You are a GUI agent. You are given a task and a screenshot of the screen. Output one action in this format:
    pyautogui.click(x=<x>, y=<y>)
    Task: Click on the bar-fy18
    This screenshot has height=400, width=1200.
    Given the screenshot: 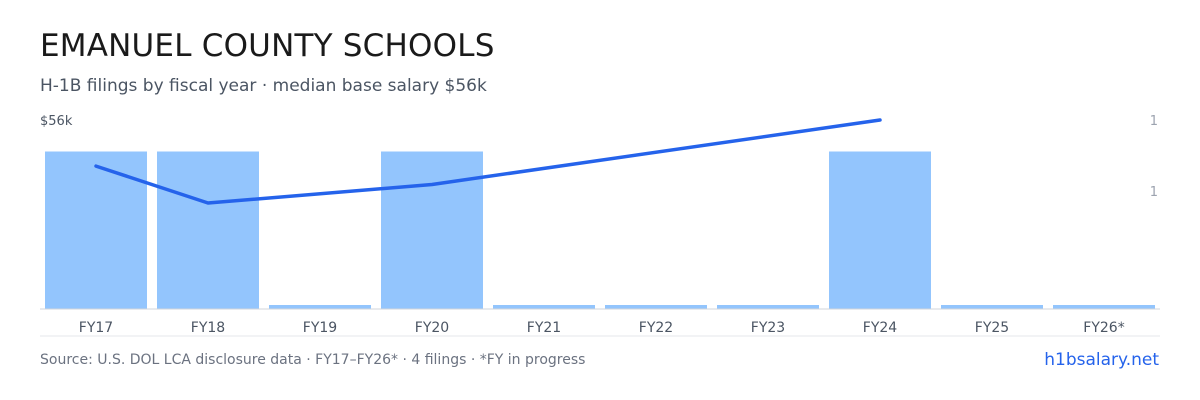 What is the action you would take?
    pyautogui.click(x=208, y=230)
    